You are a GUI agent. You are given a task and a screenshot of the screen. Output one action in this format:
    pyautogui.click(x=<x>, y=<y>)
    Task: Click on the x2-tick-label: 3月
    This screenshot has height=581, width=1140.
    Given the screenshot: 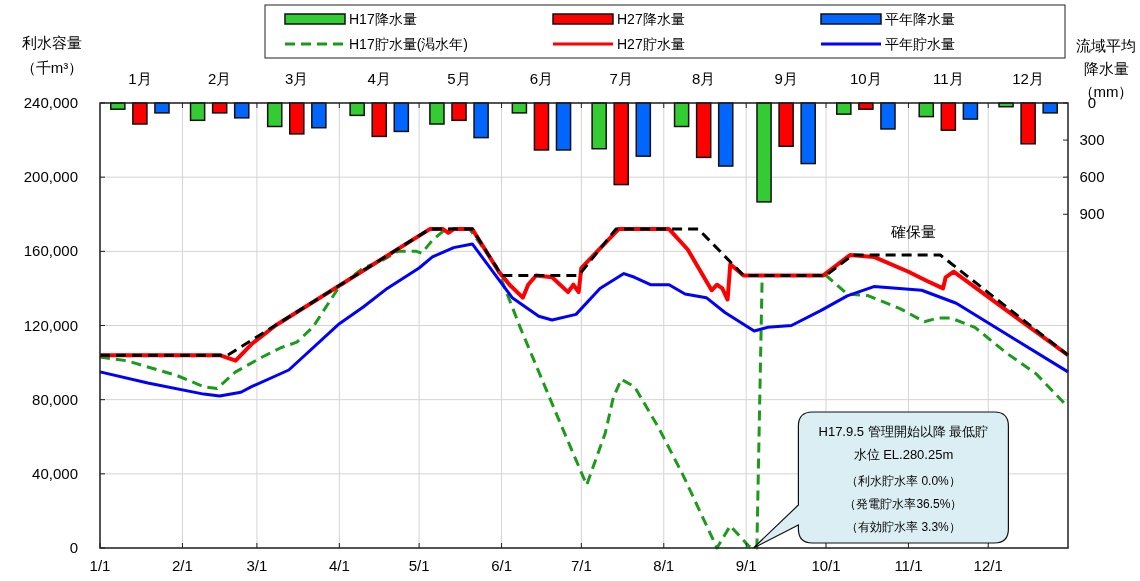 What is the action you would take?
    pyautogui.click(x=297, y=78)
    